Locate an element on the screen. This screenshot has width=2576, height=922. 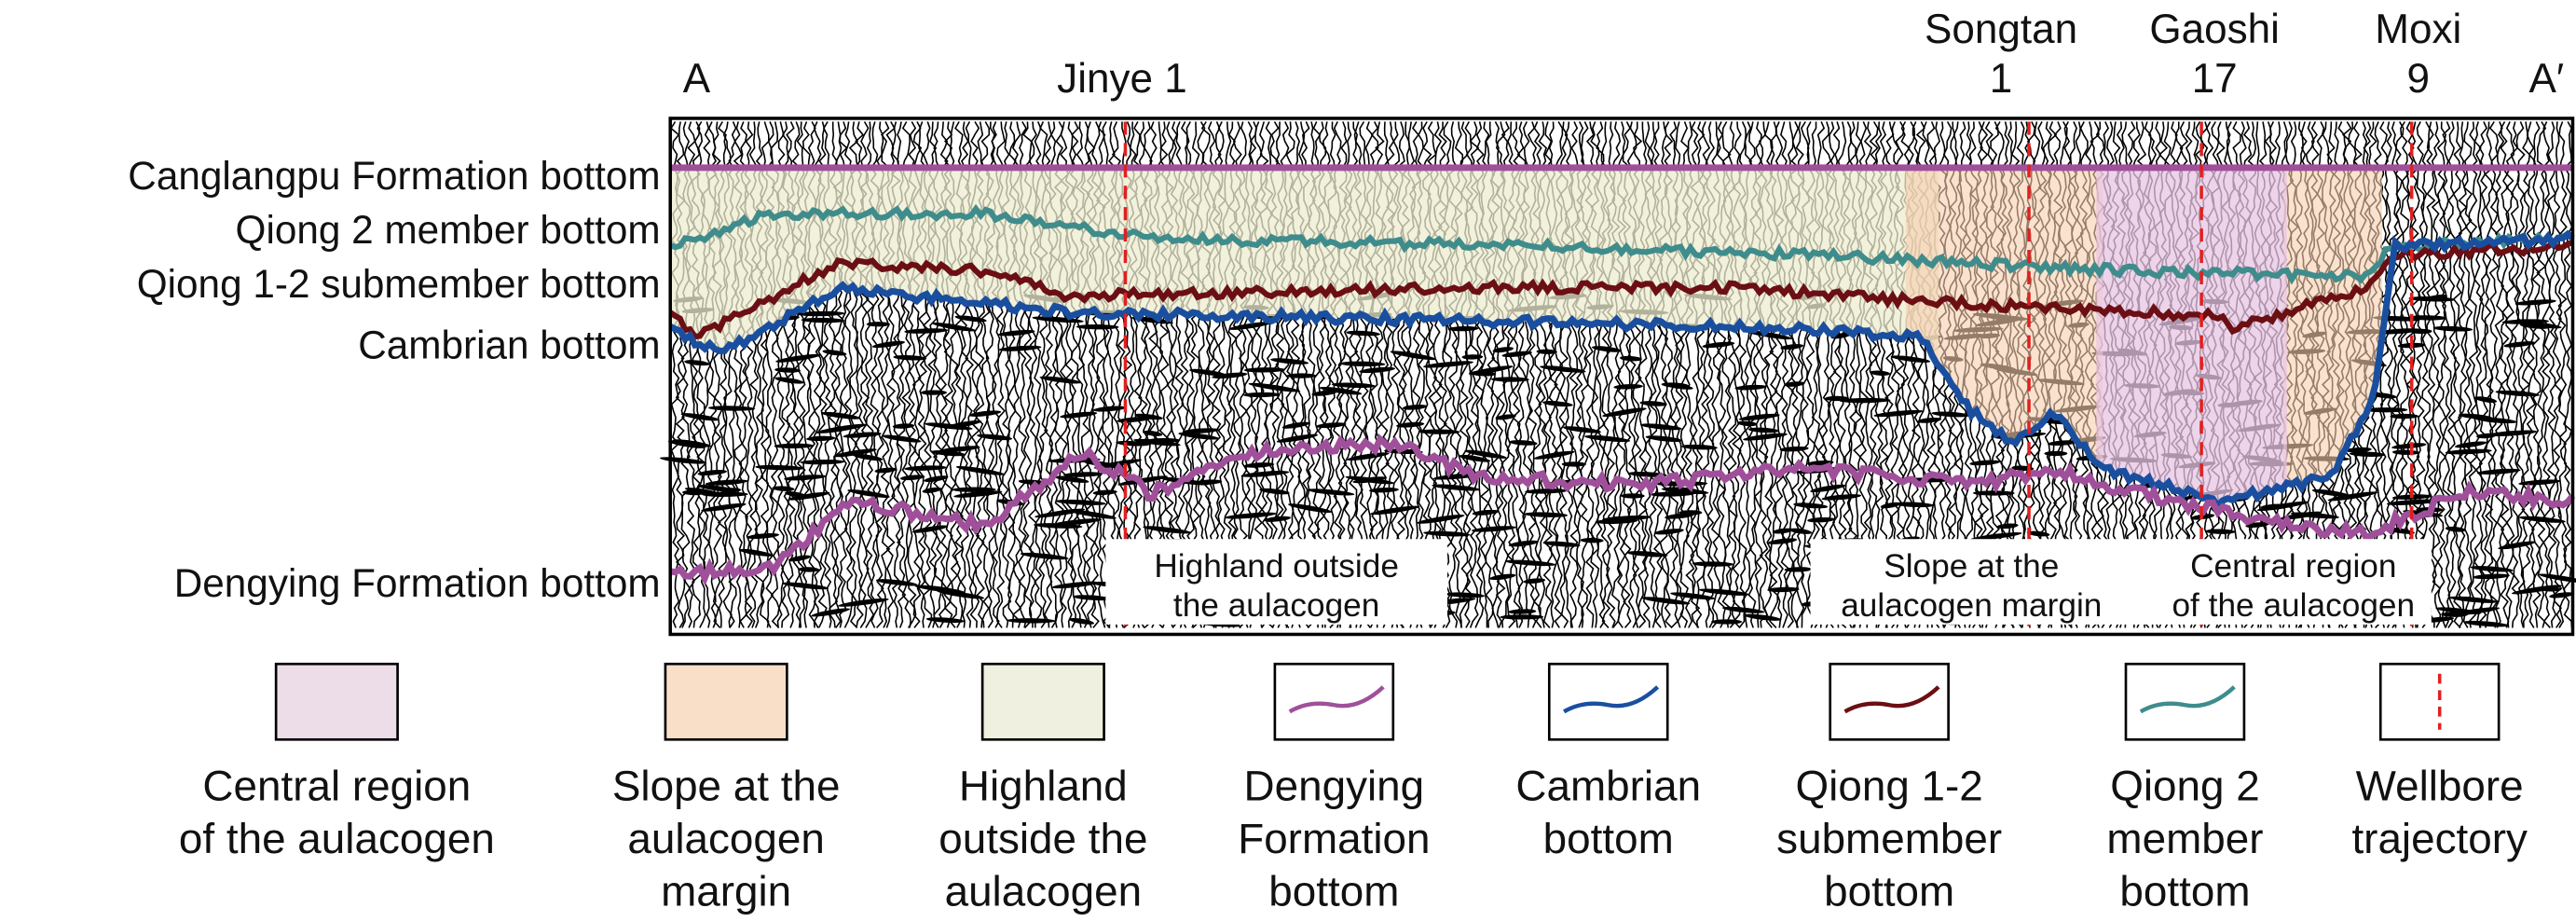
well-label: Jinye 1 is located at coordinates (1122, 79).